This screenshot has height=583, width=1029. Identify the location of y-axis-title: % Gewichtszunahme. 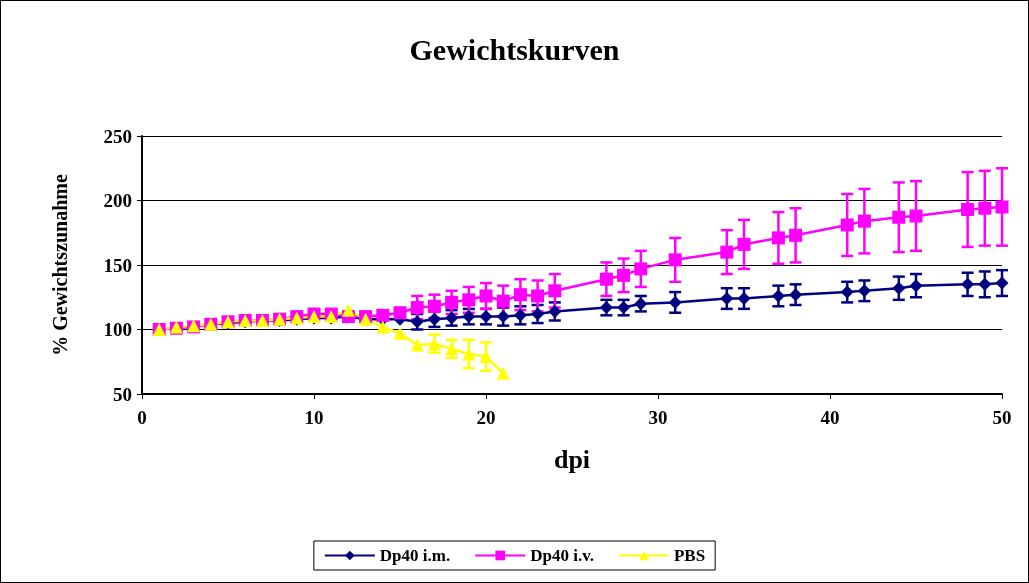
(60, 265).